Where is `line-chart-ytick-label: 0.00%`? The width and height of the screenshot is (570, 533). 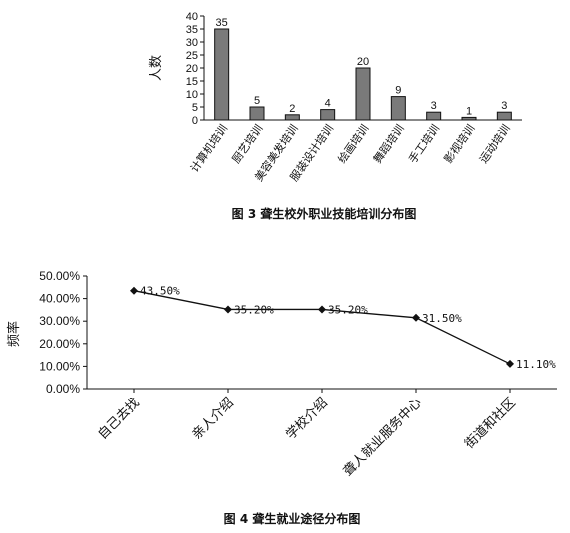
line-chart-ytick-label: 0.00% is located at coordinates (63, 389).